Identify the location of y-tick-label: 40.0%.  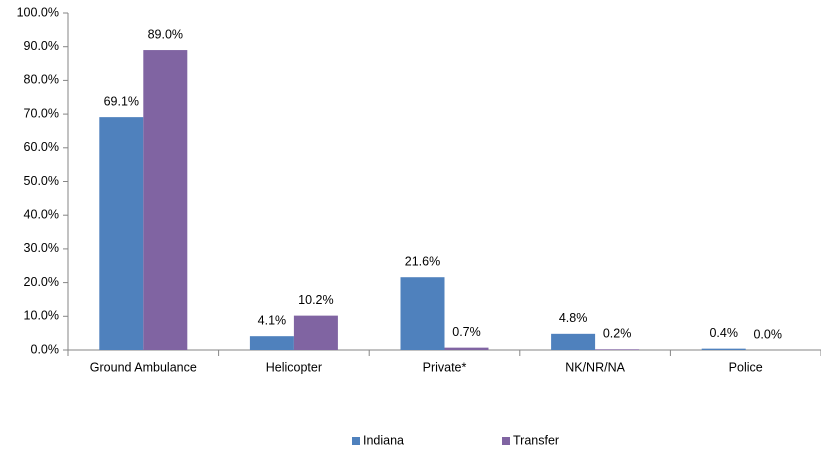
(41, 214).